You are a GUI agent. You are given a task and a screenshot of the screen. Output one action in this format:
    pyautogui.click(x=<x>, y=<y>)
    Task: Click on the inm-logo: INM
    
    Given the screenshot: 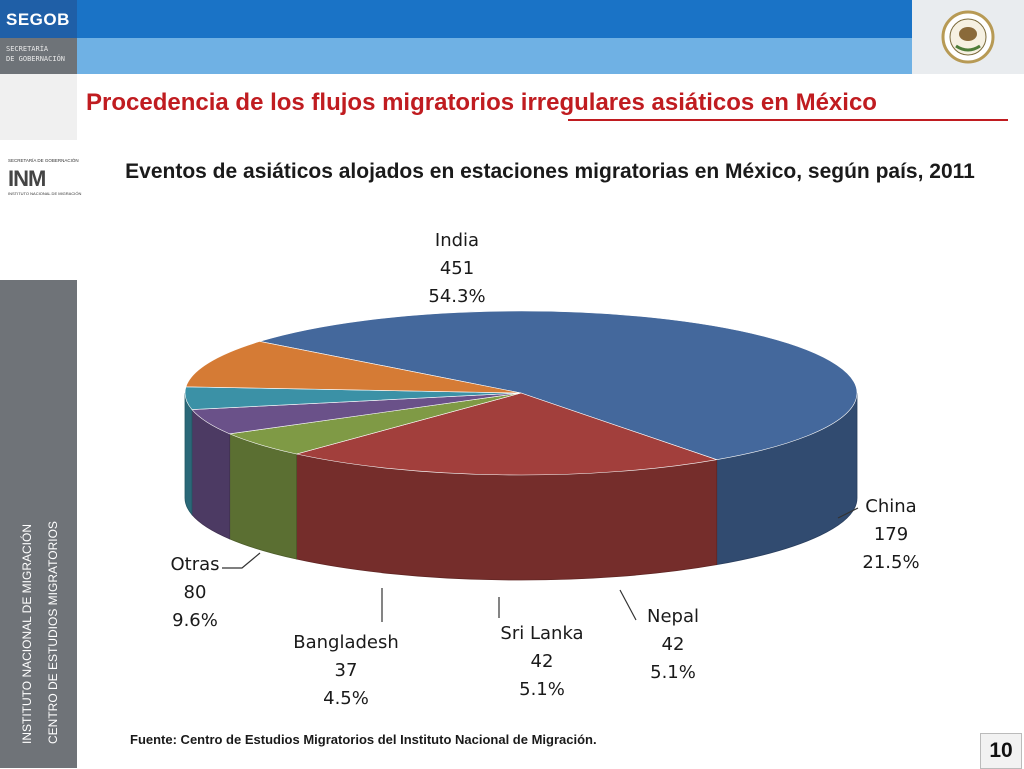 What is the action you would take?
    pyautogui.click(x=27, y=178)
    